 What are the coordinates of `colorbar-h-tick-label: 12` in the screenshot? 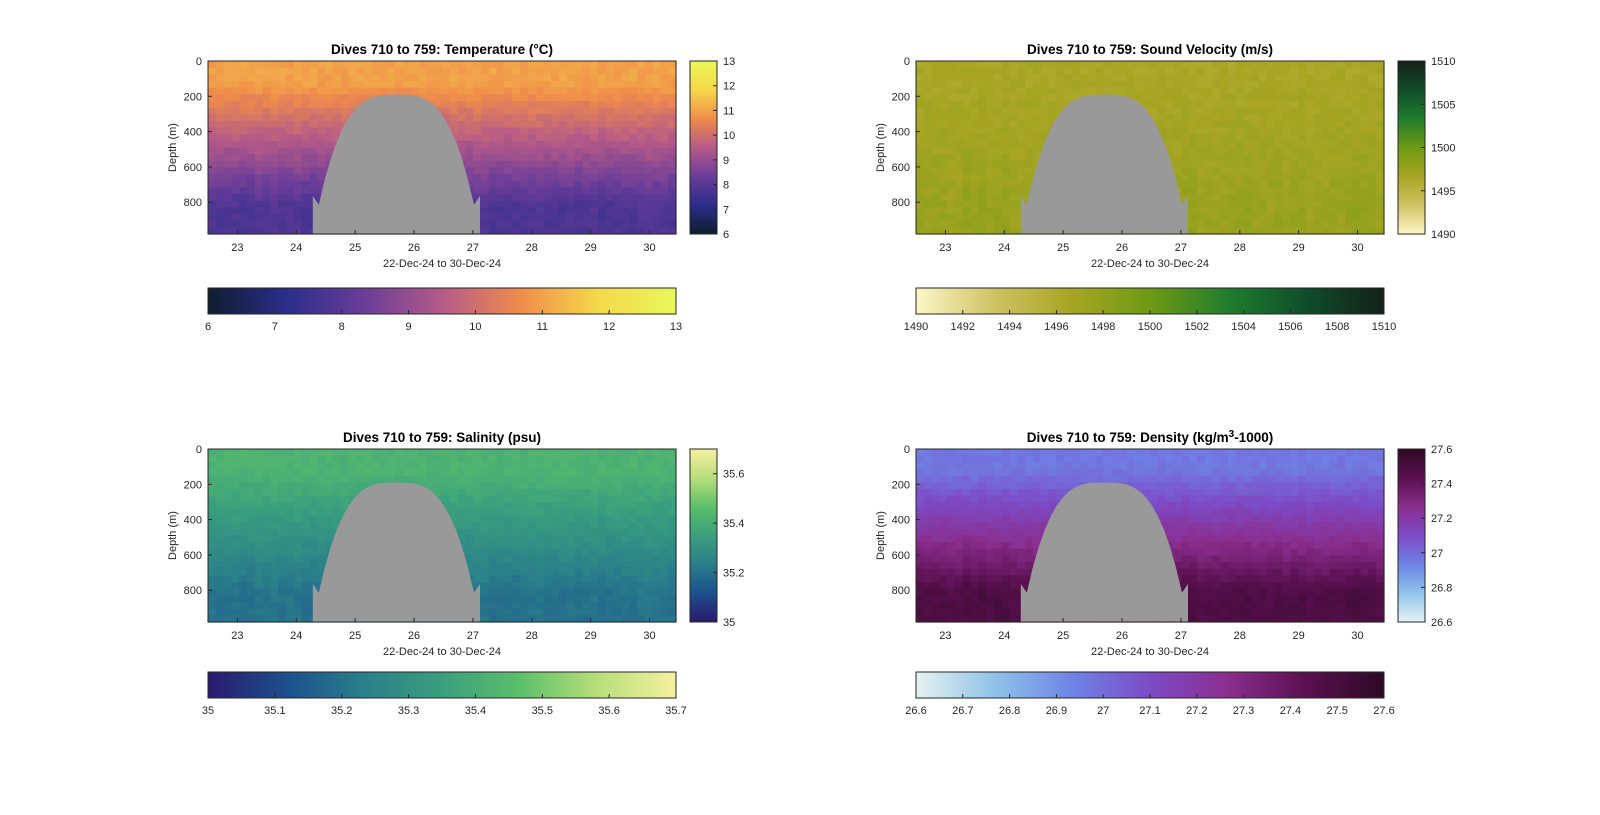 It's located at (609, 327).